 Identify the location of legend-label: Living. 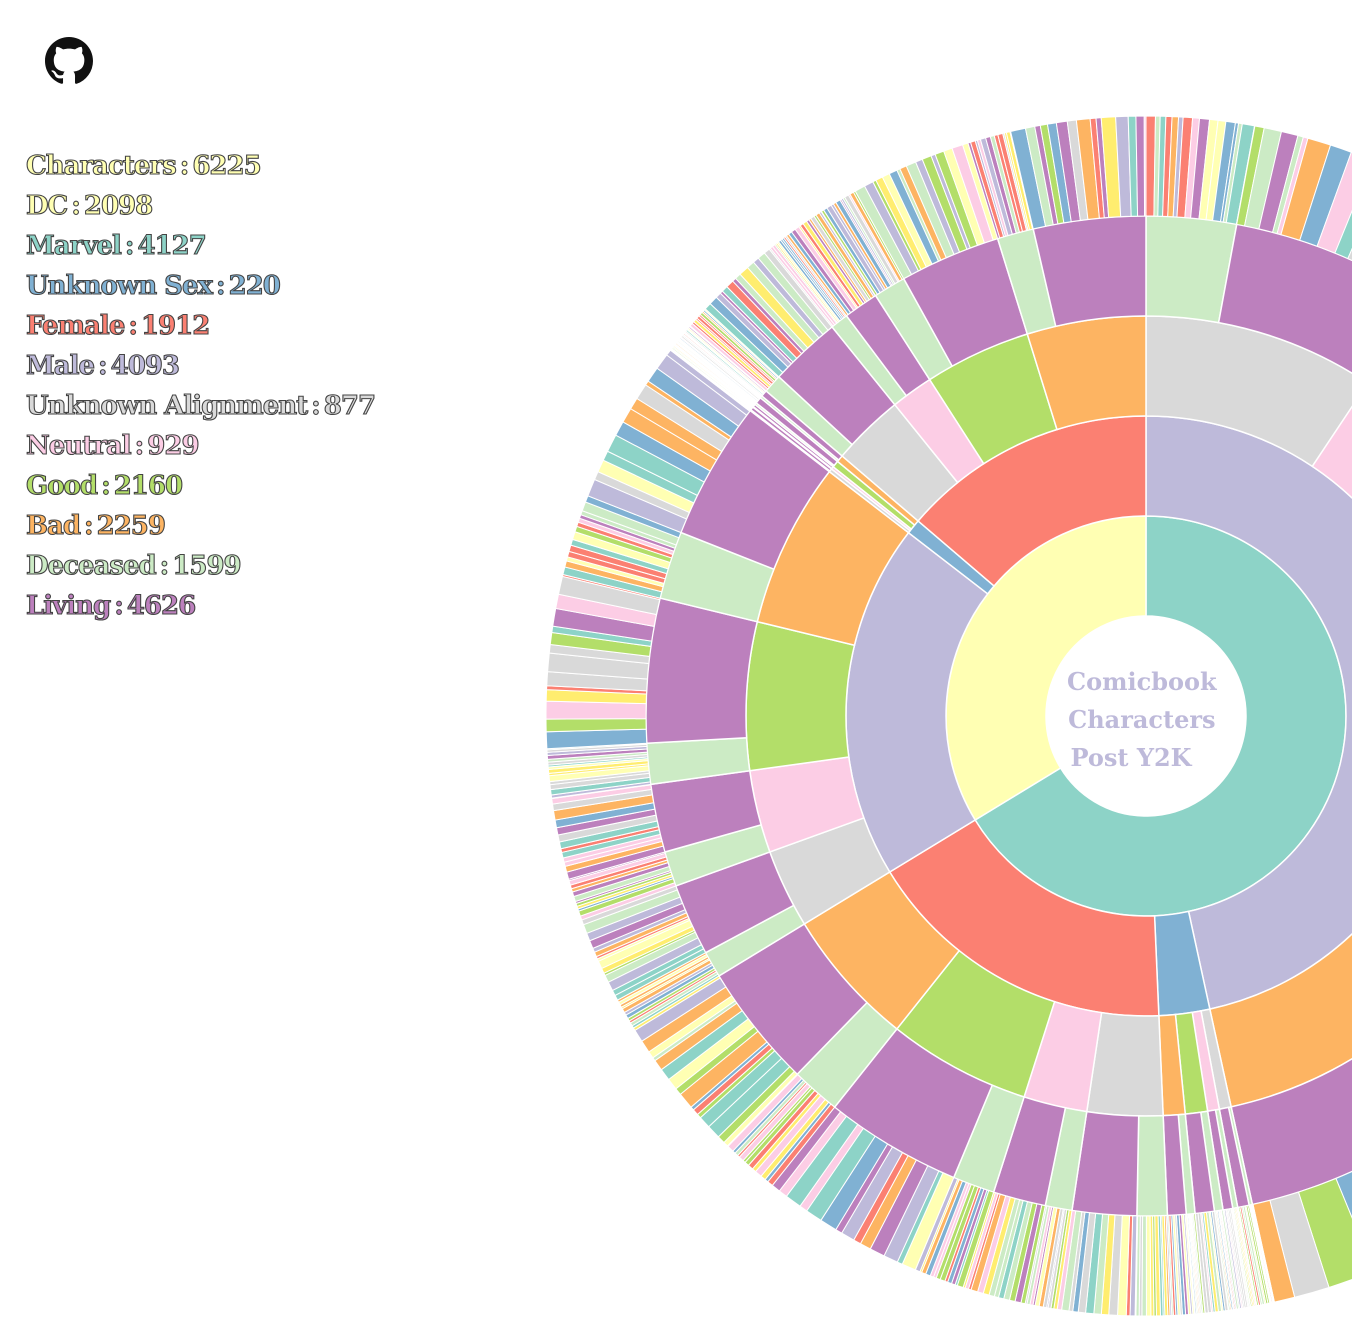
(68, 605).